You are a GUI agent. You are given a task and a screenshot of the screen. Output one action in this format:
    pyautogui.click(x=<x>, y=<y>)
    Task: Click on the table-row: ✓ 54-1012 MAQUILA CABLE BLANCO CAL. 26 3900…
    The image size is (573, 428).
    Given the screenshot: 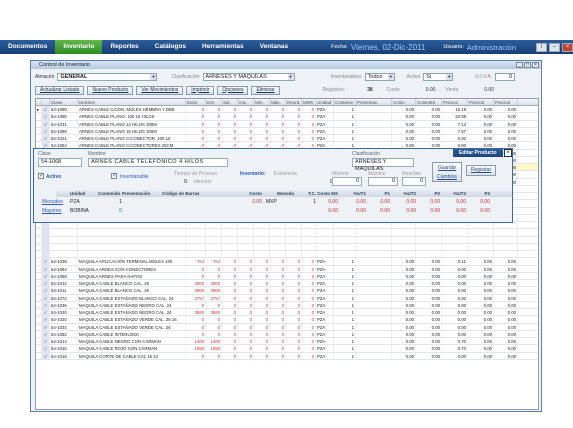 What is the action you would take?
    pyautogui.click(x=287, y=284)
    